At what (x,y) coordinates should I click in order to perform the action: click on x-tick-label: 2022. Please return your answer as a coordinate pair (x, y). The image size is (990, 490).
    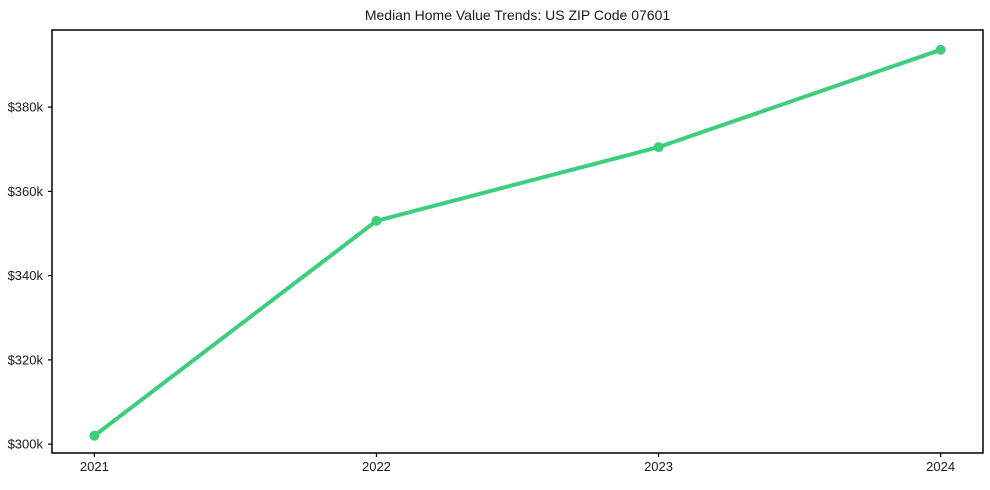
    Looking at the image, I should click on (376, 466).